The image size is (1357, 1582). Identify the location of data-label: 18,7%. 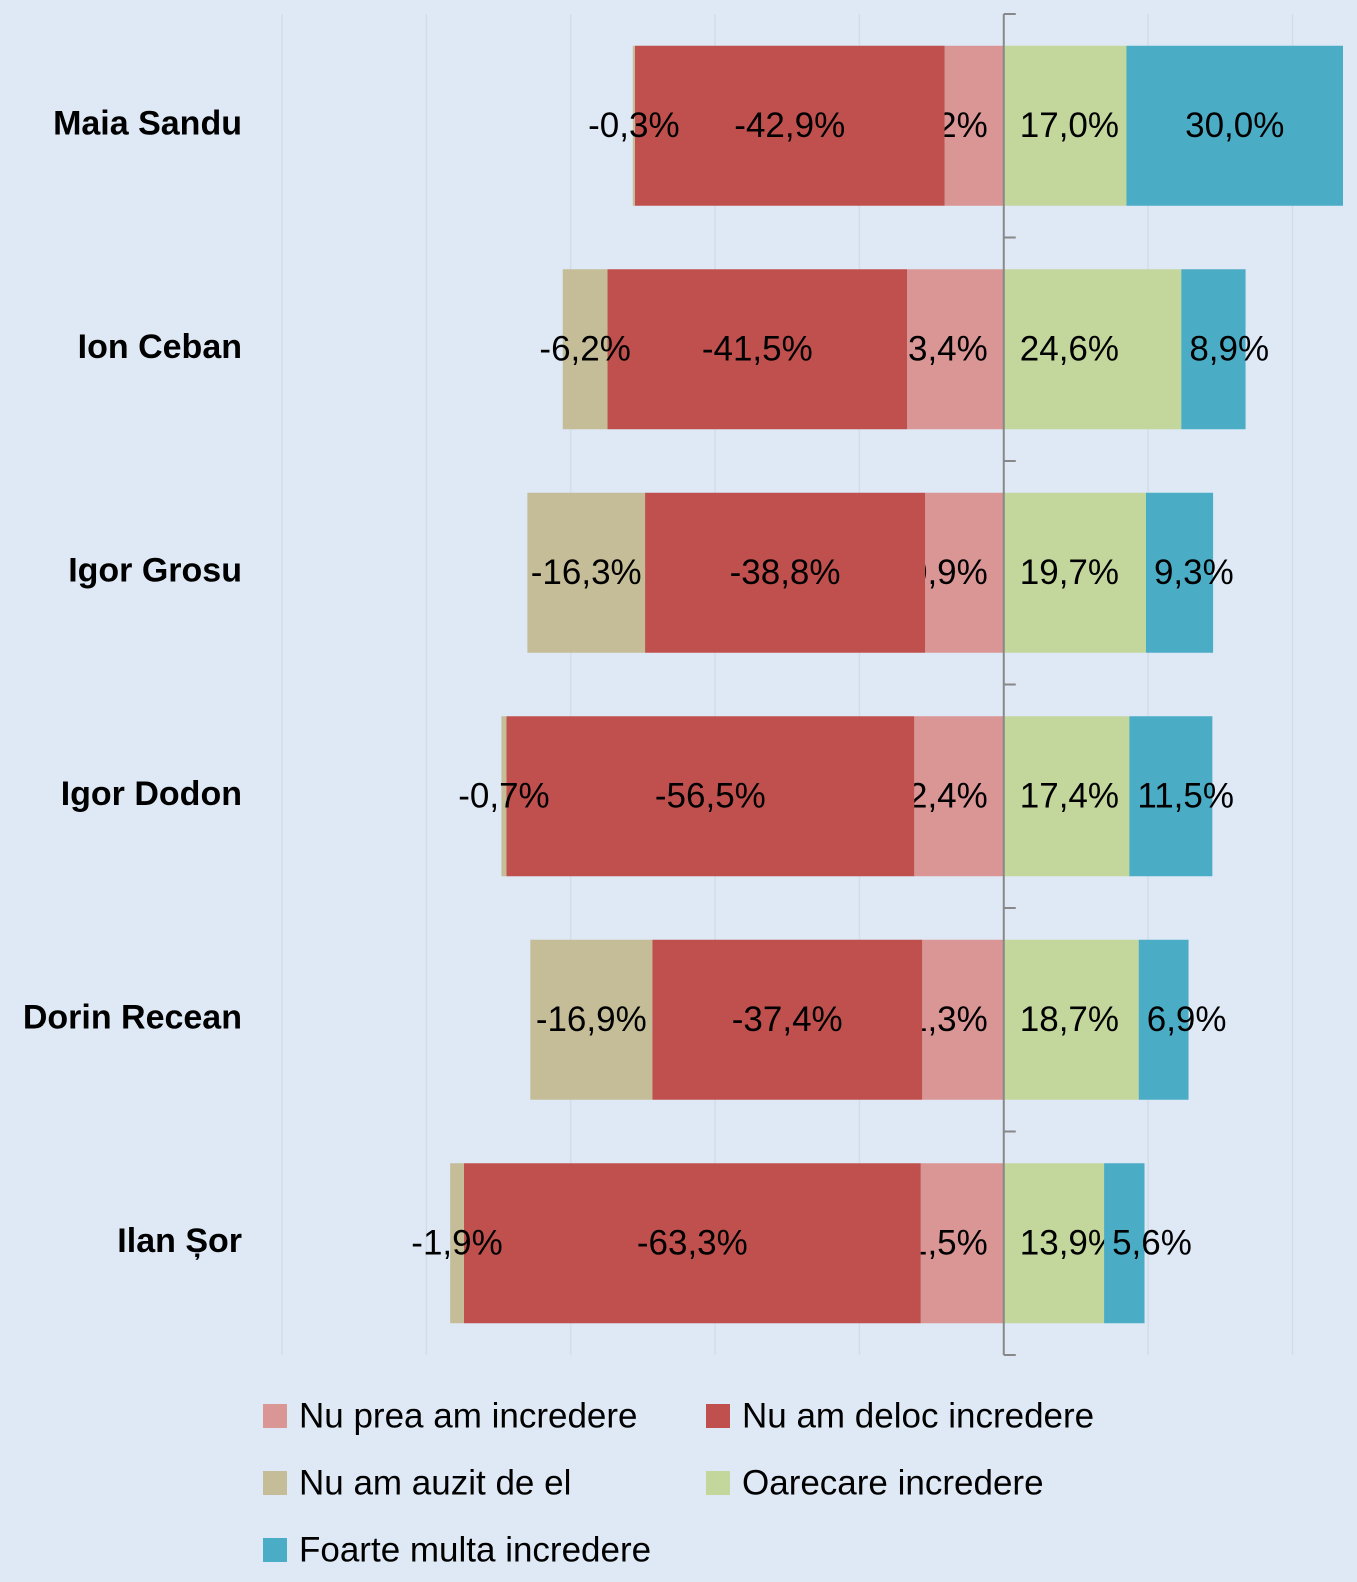
(1069, 1019).